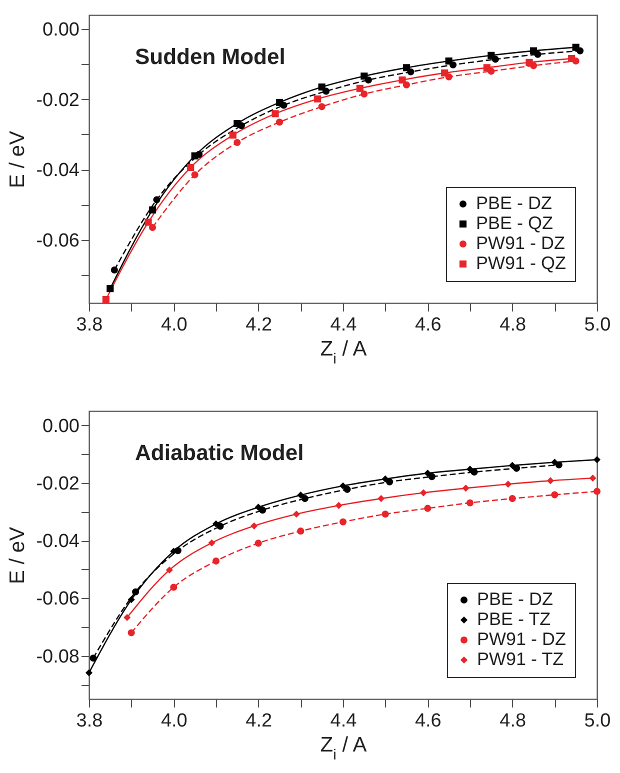 The image size is (620, 773). What do you see at coordinates (259, 721) in the screenshot?
I see `x-tick-label: 4.2` at bounding box center [259, 721].